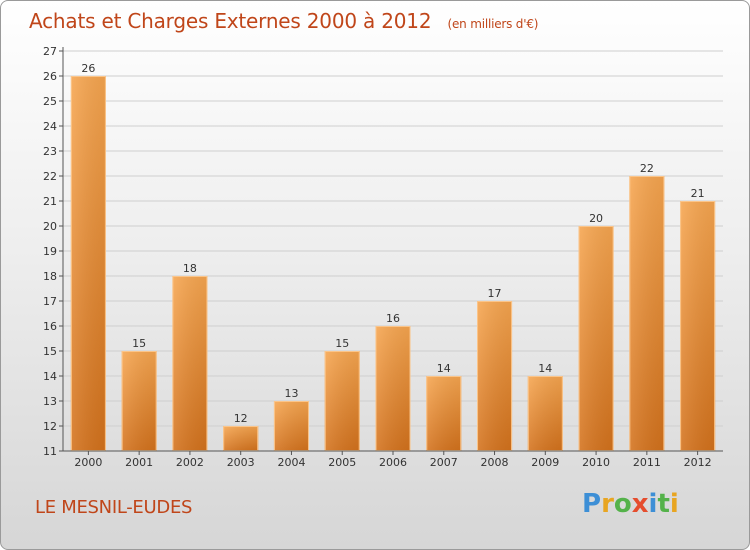 Image resolution: width=750 pixels, height=550 pixels. I want to click on bar-group: 17, so click(495, 369).